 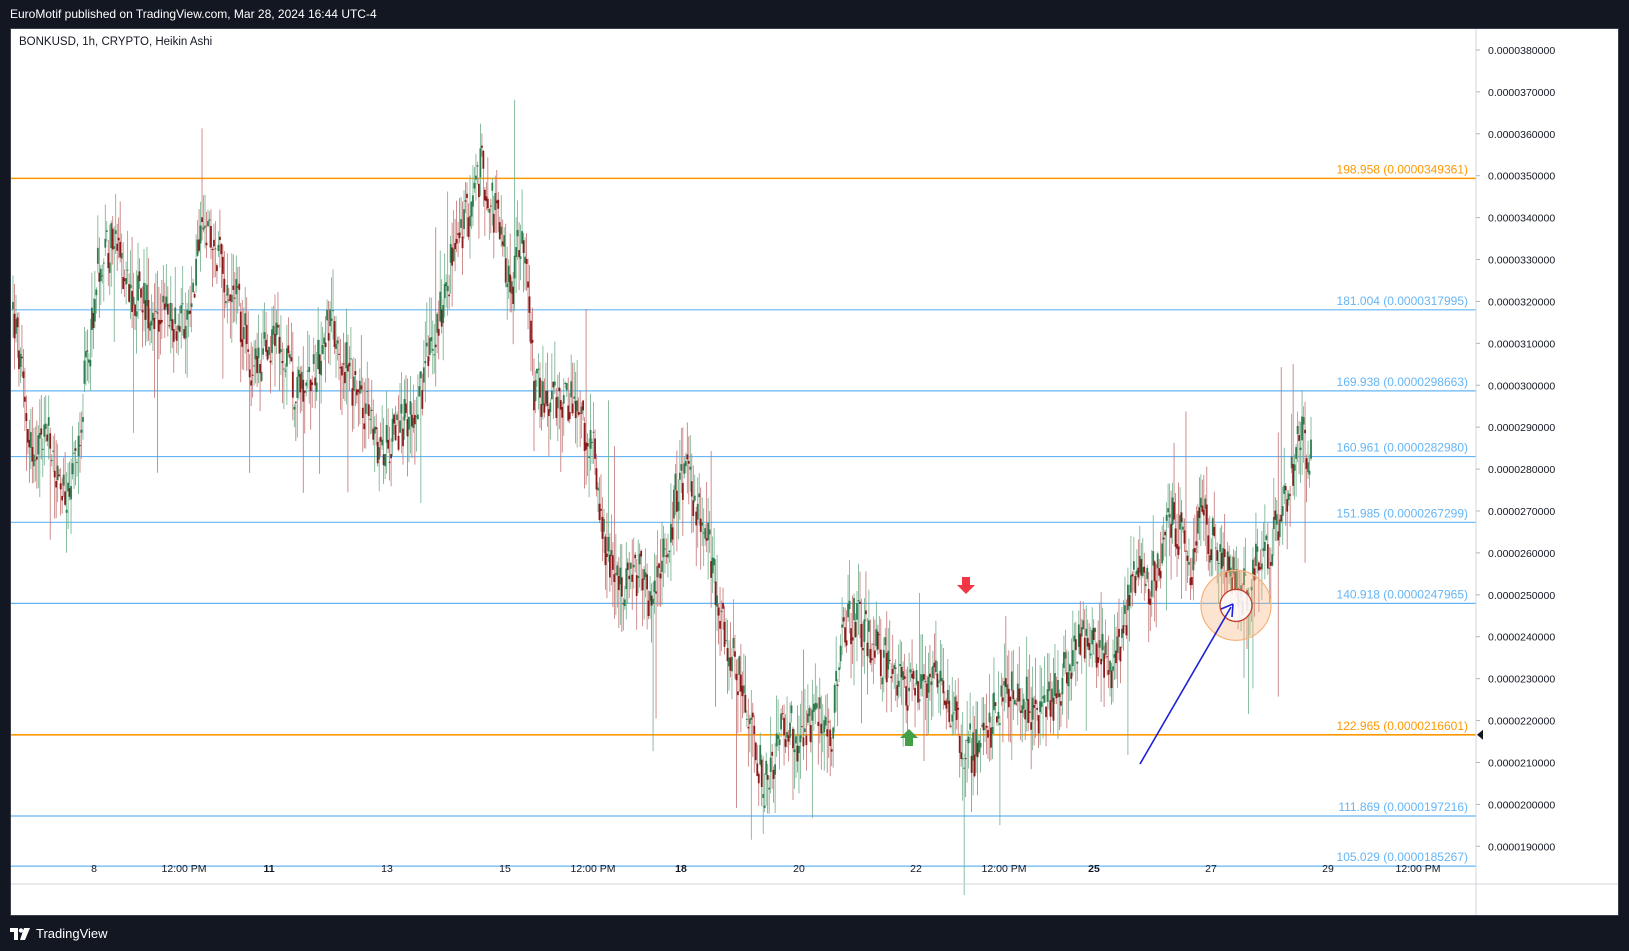 I want to click on y-tick-label: 0.0000270000, so click(x=1521, y=512).